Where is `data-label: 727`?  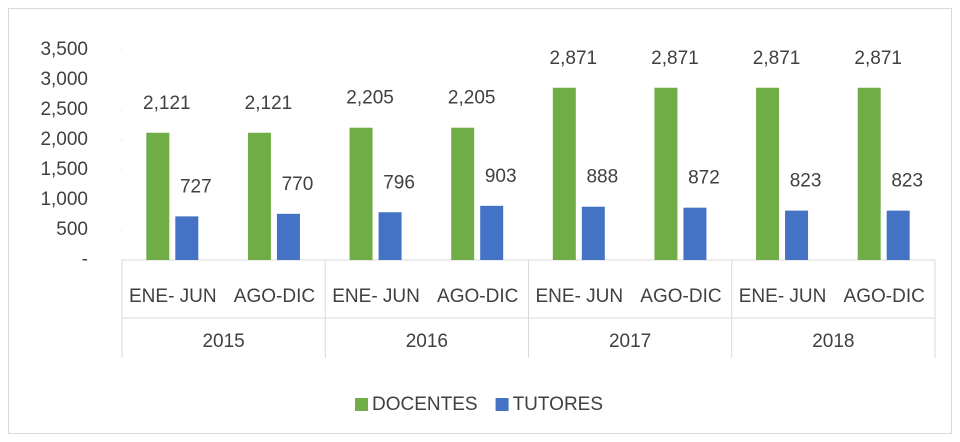 data-label: 727 is located at coordinates (196, 186).